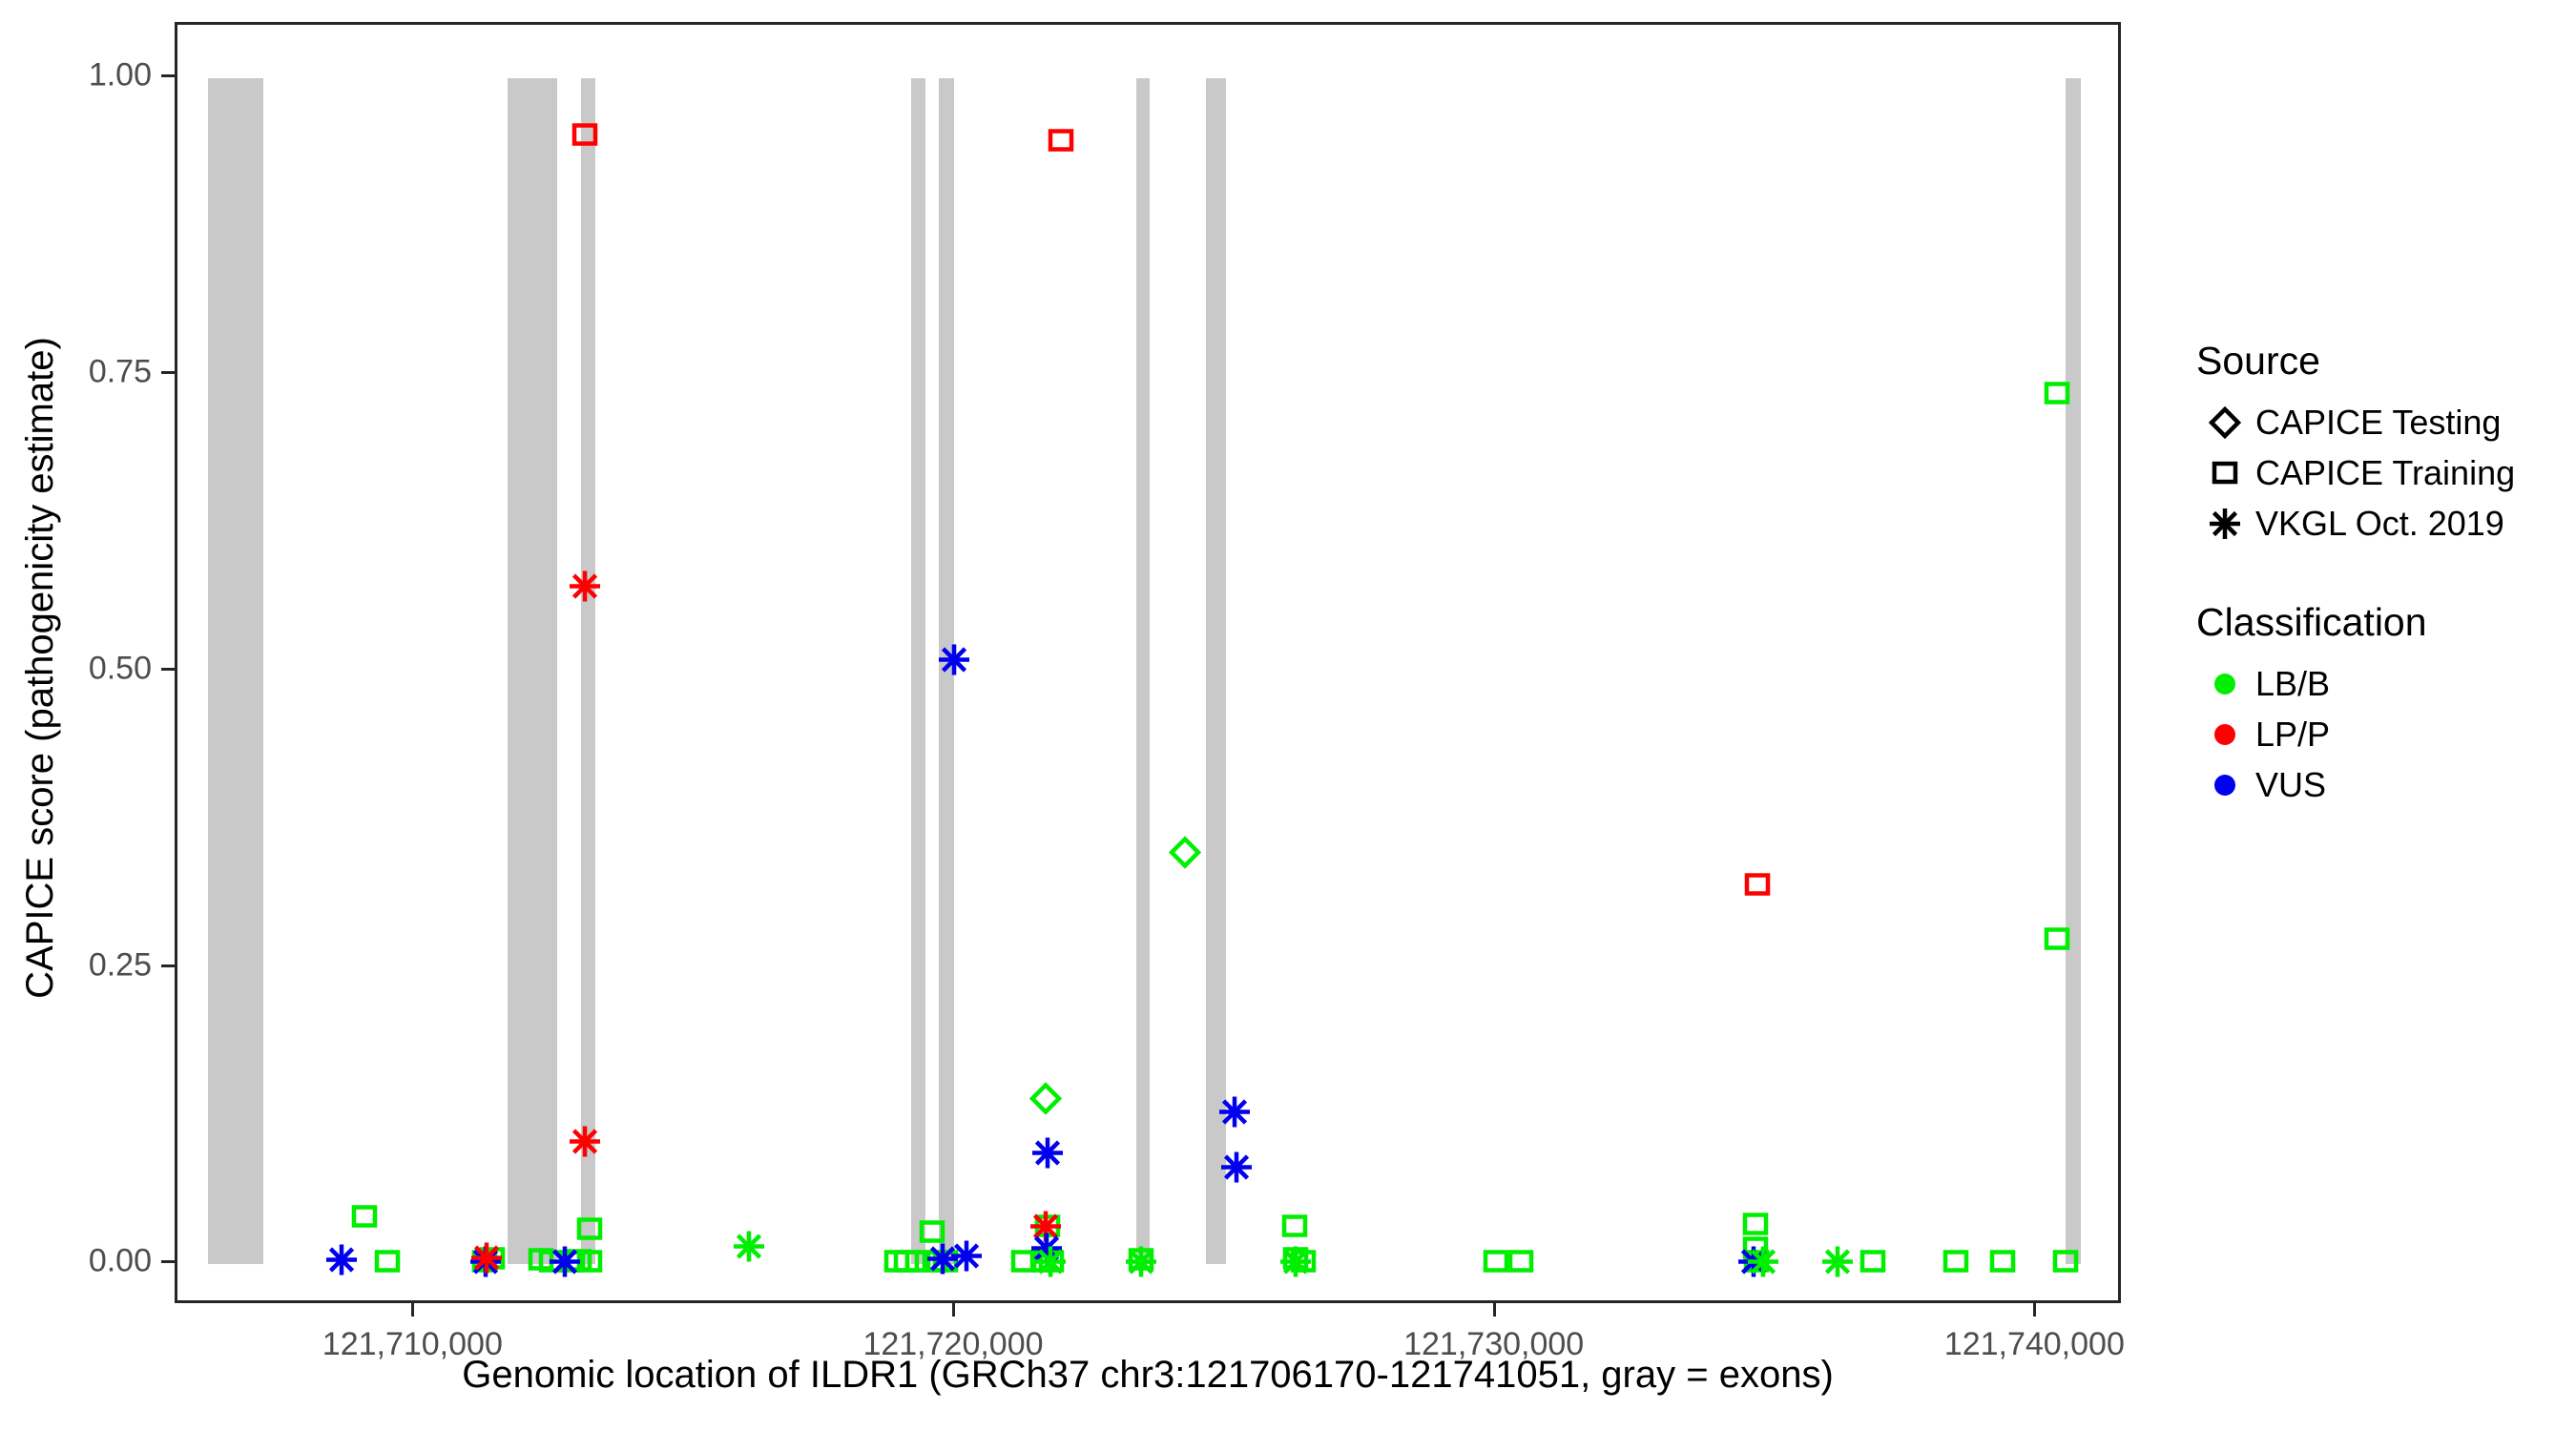 The image size is (2576, 1431). I want to click on legend-title-classification: Classification, so click(2311, 622).